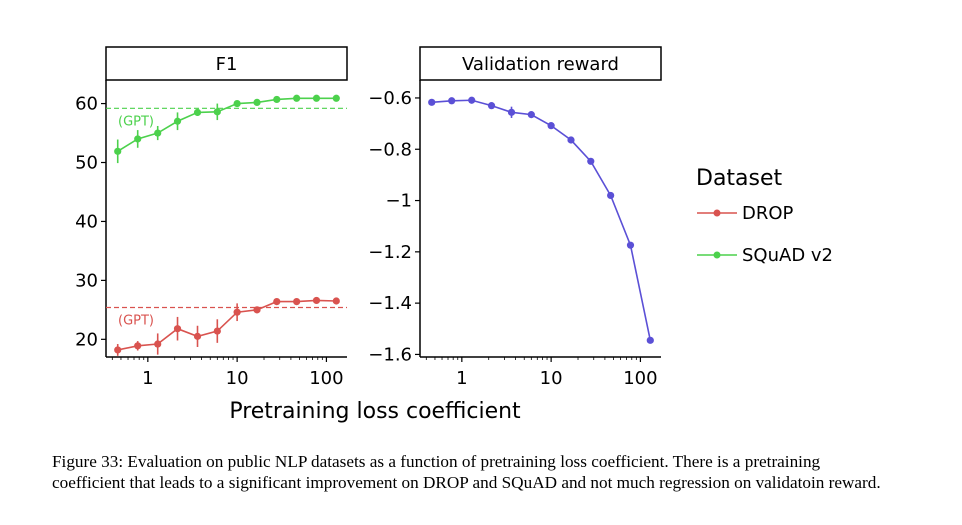 This screenshot has height=525, width=962. I want to click on series-line, so click(541, 220).